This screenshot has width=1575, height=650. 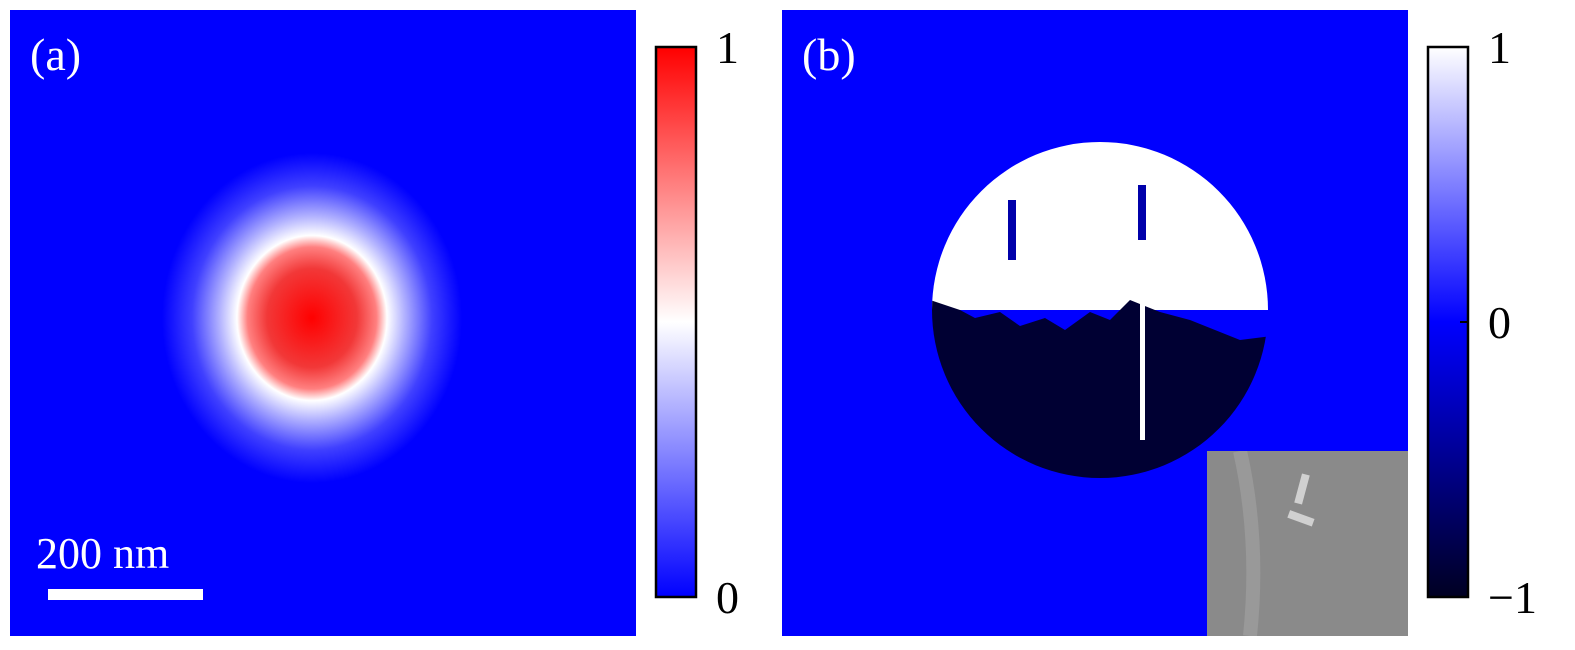 I want to click on colorbar, so click(x=676, y=322).